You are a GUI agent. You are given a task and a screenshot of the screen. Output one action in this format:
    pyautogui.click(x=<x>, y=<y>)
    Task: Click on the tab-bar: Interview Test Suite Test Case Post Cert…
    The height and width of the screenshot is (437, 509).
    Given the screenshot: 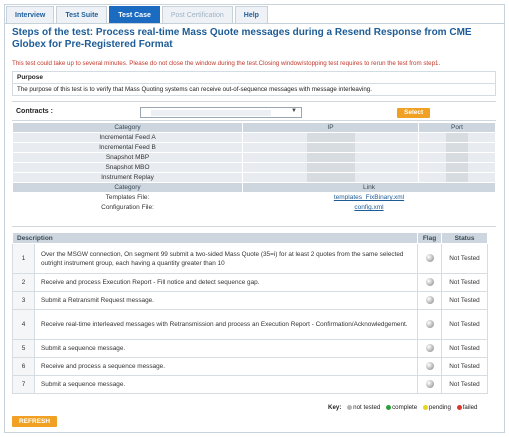 What is the action you would take?
    pyautogui.click(x=137, y=14)
    